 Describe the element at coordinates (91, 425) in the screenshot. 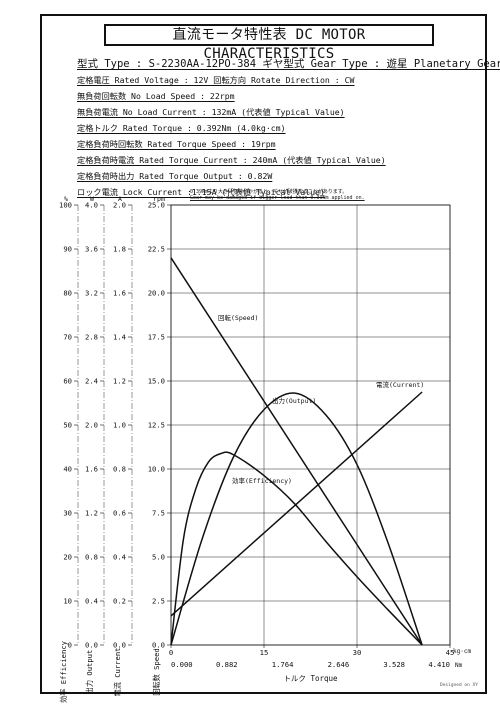

I see `output-tick-label: 2.0` at that location.